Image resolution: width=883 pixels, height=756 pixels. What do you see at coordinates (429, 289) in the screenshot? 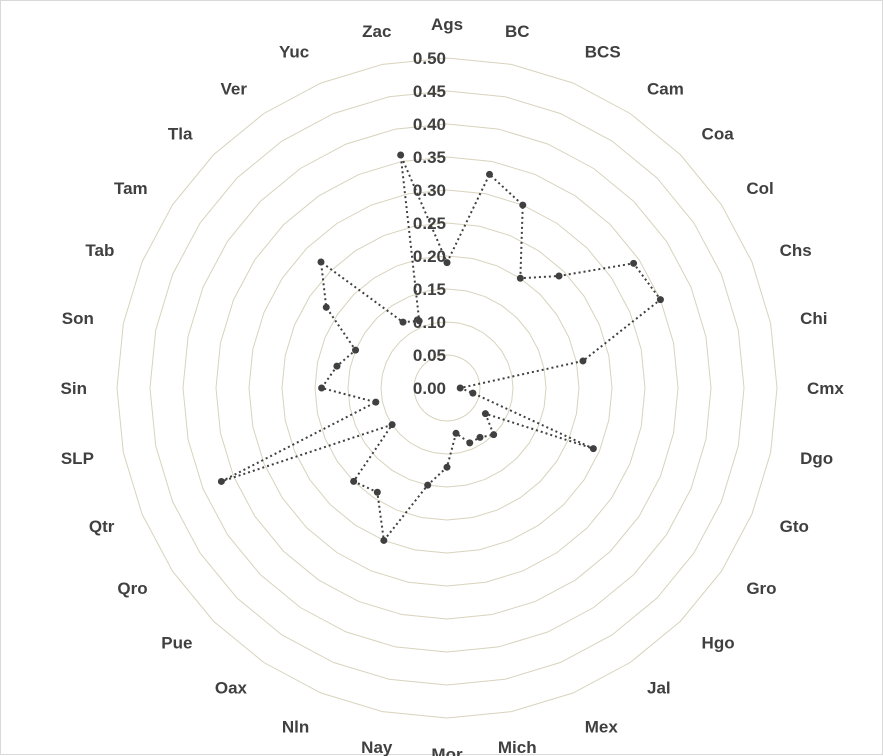
I see `tick-label: 0.15` at bounding box center [429, 289].